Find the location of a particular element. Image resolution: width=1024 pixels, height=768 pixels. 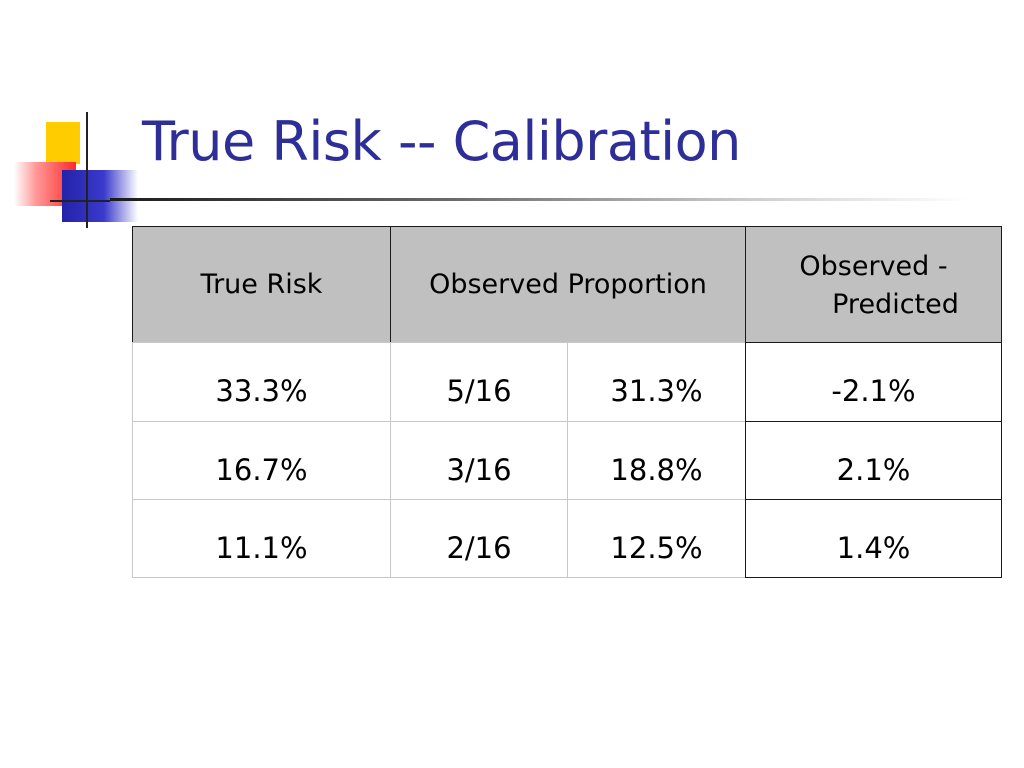

table-cell-difference: 1.4% is located at coordinates (873, 538).